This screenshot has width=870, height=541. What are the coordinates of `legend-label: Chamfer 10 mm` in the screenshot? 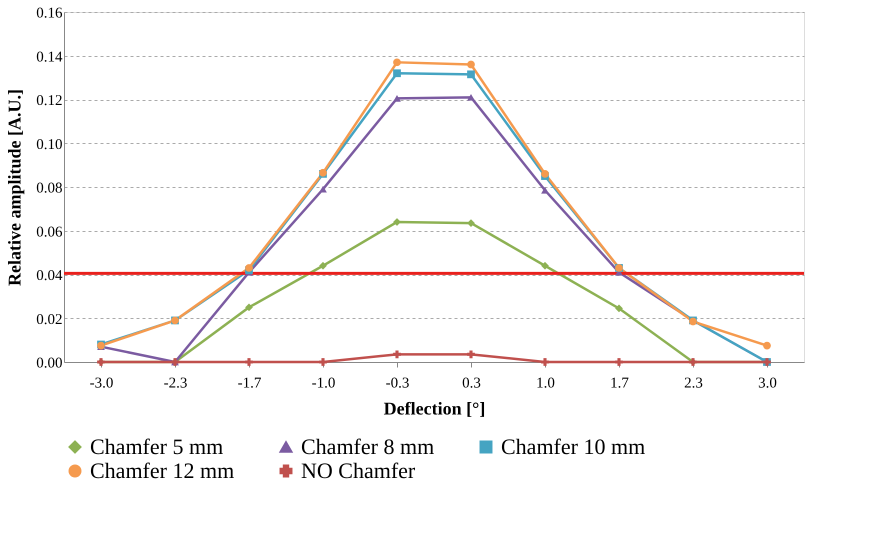 It's located at (573, 446).